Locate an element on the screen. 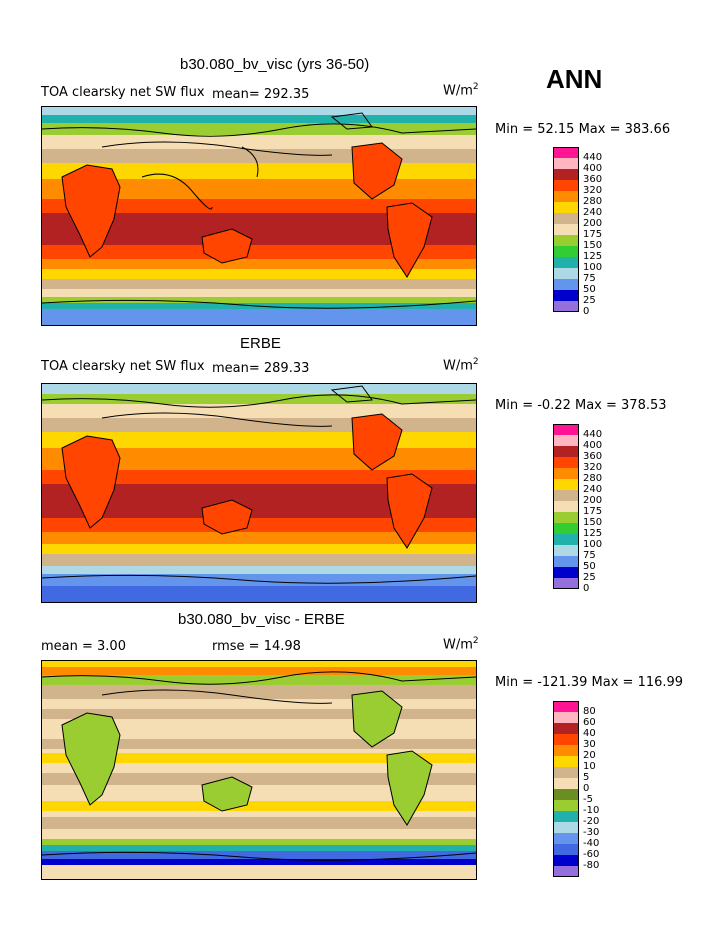 This screenshot has height=935, width=723. panel-2-mean: mean= 289.33 is located at coordinates (261, 368).